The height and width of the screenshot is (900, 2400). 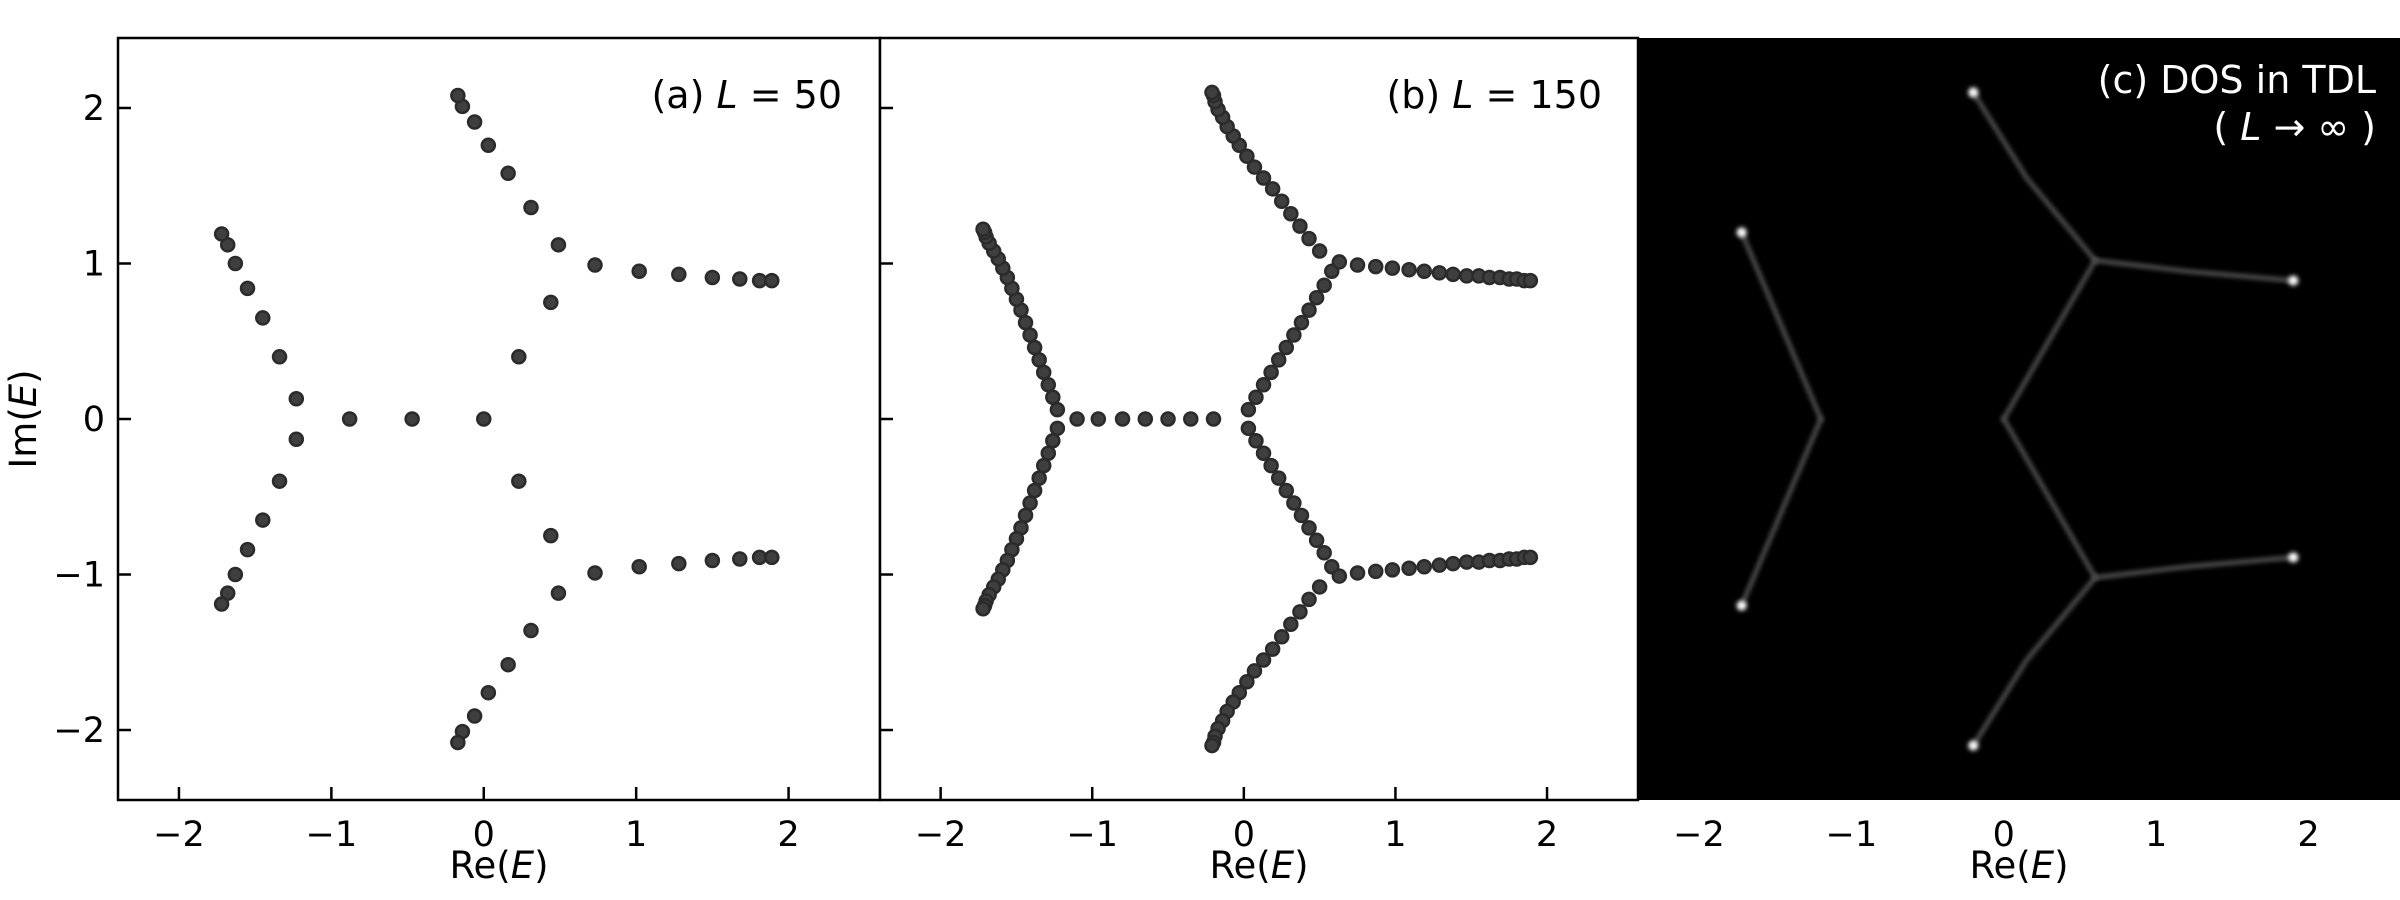 I want to click on panel-b-title-part: (b), so click(x=1419, y=95).